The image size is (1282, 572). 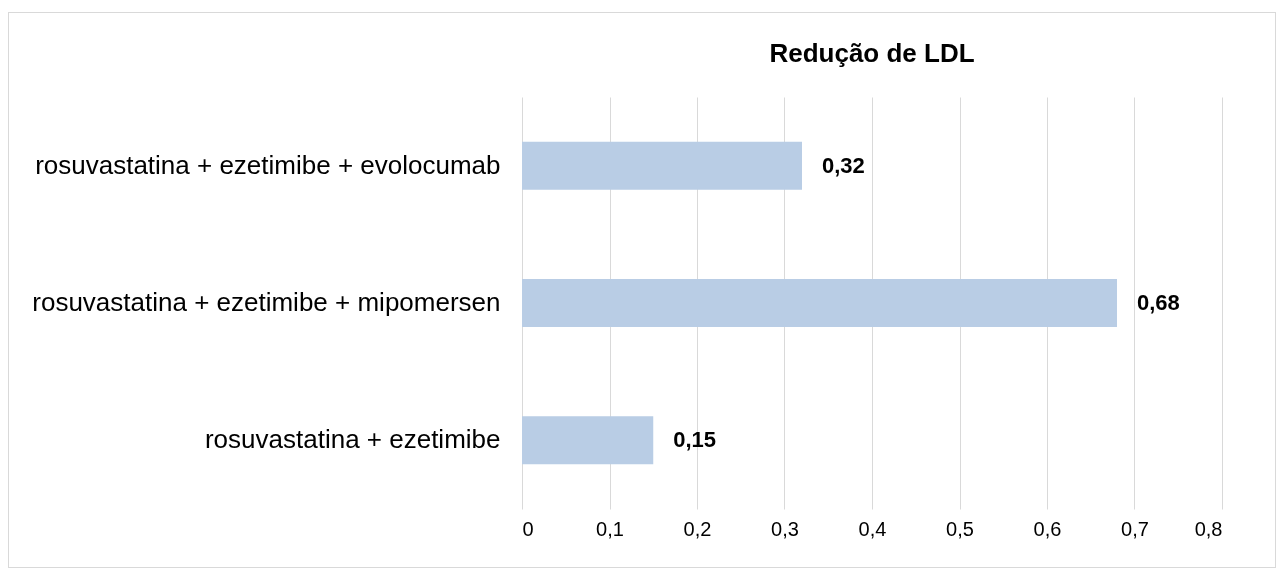 I want to click on x-tick-label: 0,2, so click(x=697, y=528).